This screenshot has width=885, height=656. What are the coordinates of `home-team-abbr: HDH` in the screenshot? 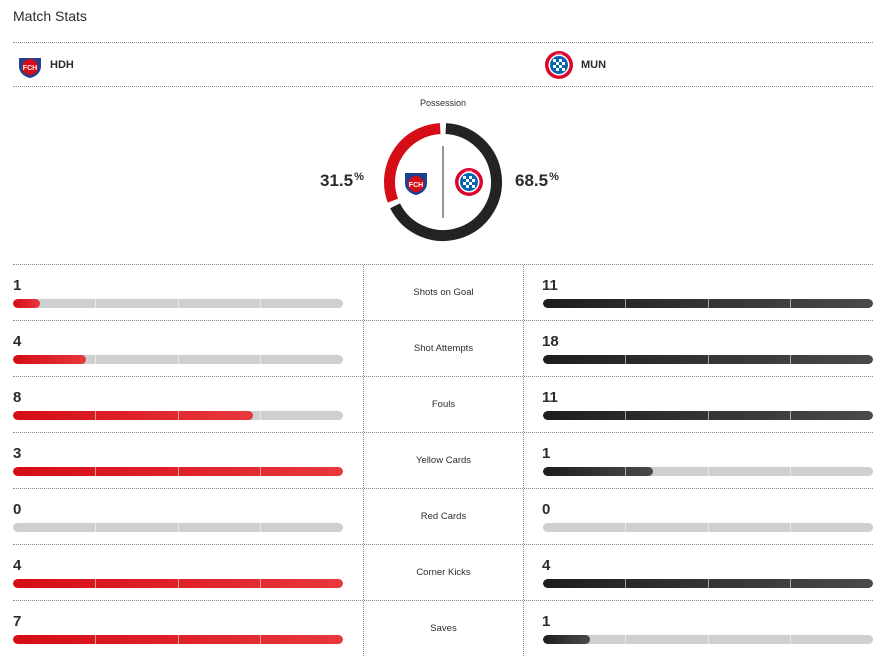 It's located at (62, 65).